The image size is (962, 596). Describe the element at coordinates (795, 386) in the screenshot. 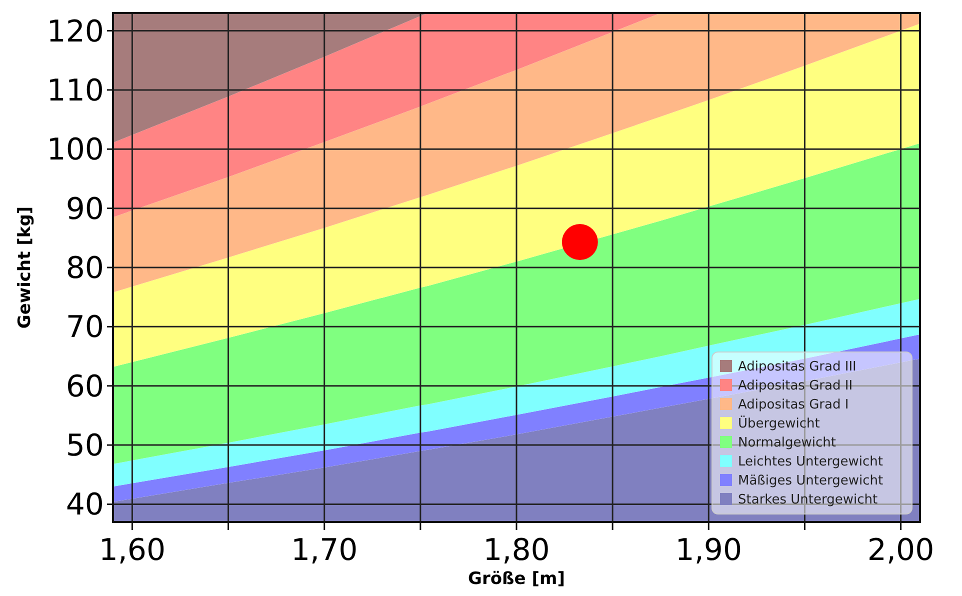

I see `legend-label: Adipositas Grad II` at that location.